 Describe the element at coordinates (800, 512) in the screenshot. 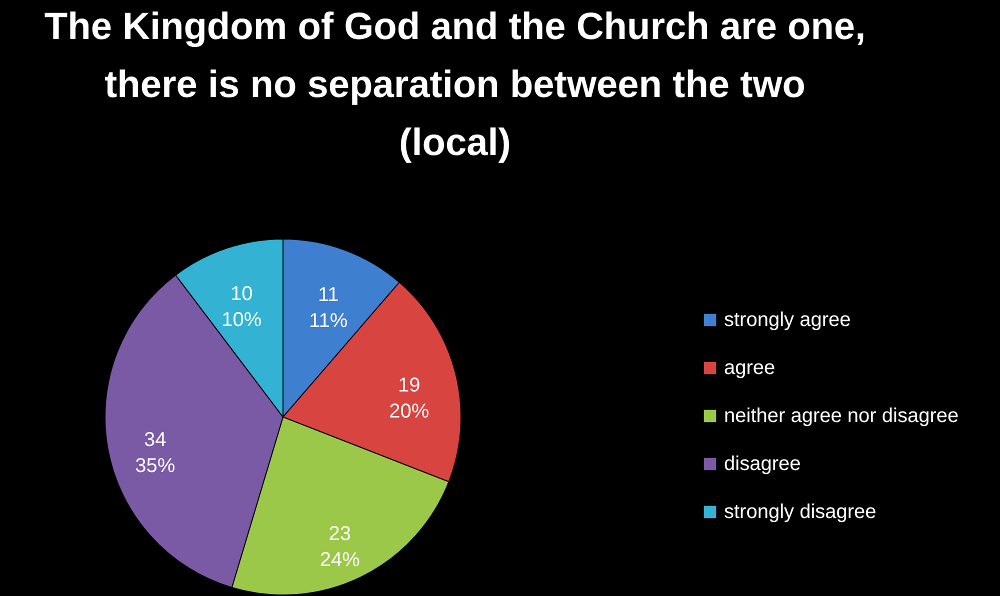

I see `legend-label: strongly disagree` at that location.